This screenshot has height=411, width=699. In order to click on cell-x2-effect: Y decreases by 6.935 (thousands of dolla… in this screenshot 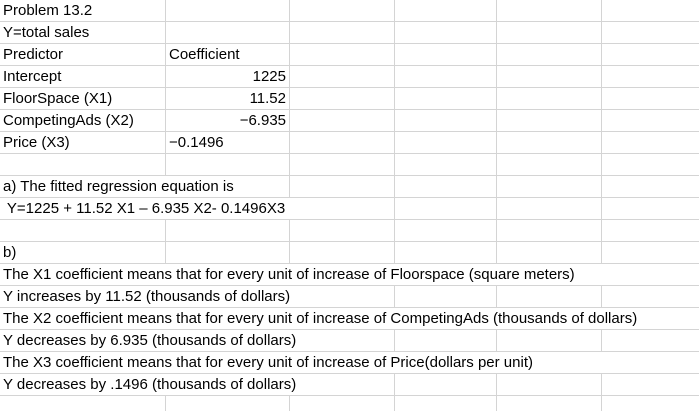, I will do `click(197, 341)`.